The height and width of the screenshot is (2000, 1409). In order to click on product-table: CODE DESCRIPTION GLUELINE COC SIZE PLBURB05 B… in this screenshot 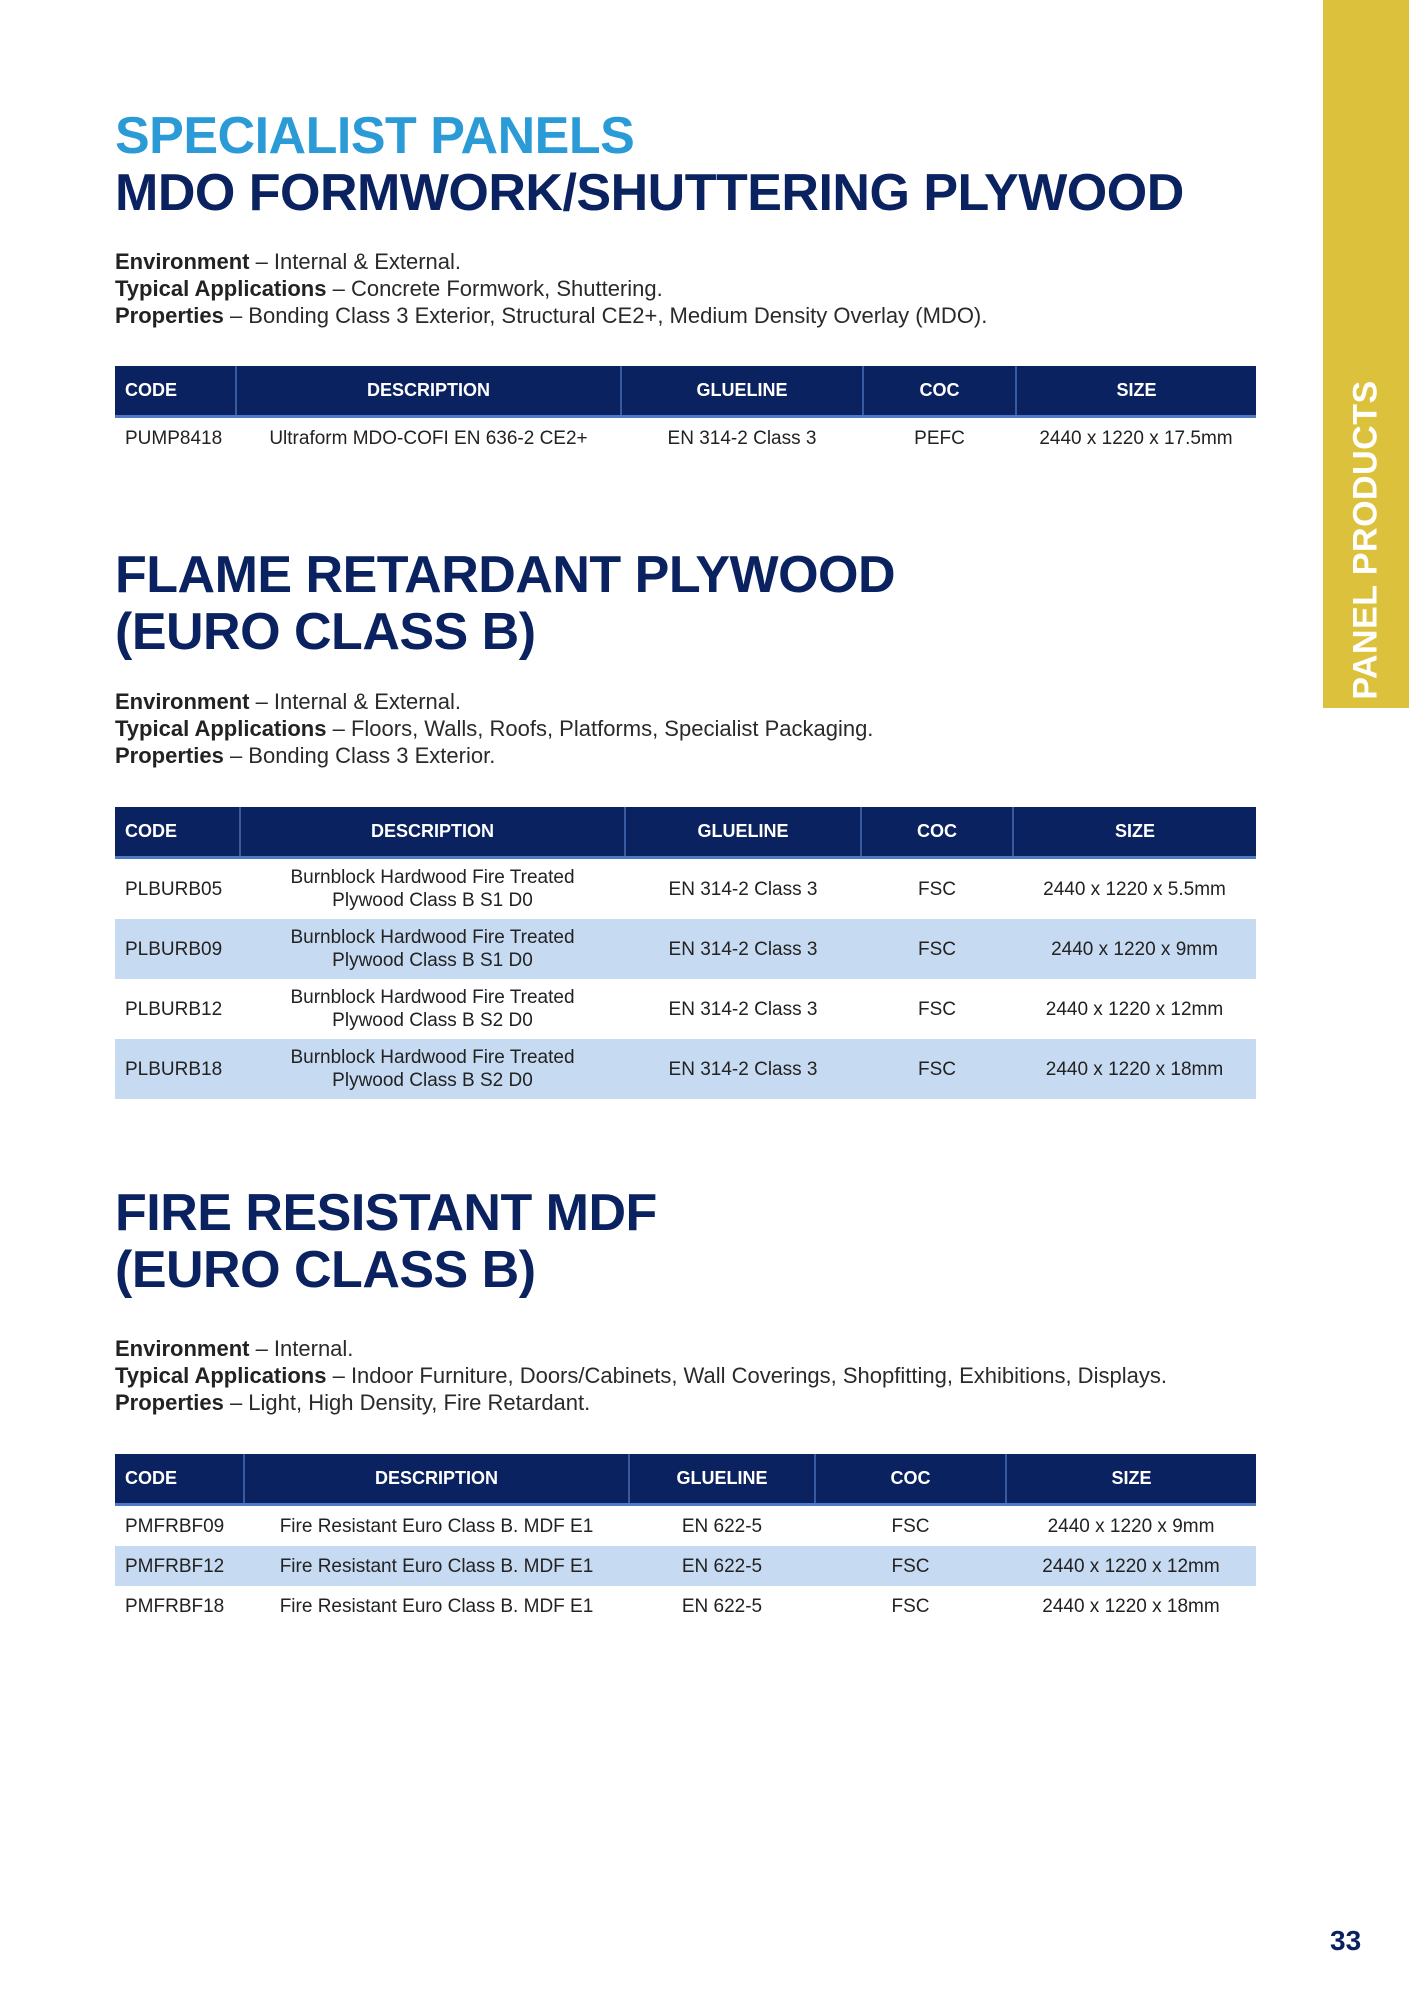, I will do `click(685, 953)`.